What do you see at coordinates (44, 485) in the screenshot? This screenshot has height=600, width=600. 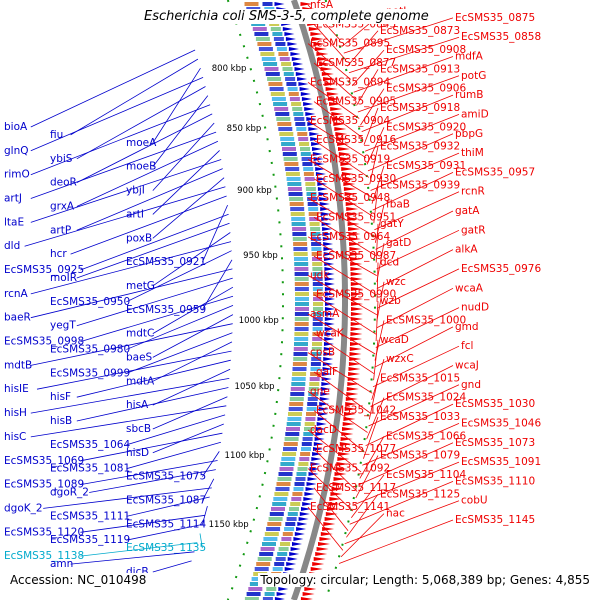 I see `gene-label-reverse: EcSMS35_1089` at bounding box center [44, 485].